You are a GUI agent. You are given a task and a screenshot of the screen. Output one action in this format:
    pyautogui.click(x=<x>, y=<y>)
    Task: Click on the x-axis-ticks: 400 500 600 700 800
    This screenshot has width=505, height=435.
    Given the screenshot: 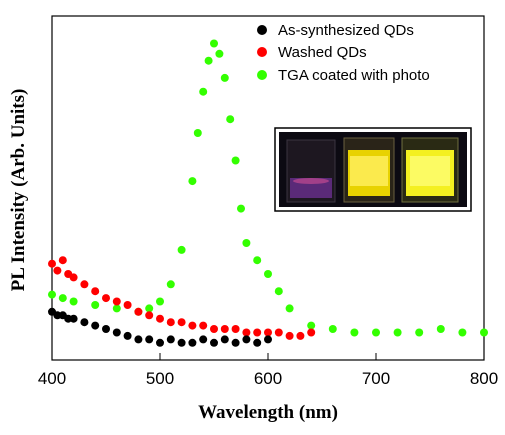 What is the action you would take?
    pyautogui.click(x=268, y=370)
    